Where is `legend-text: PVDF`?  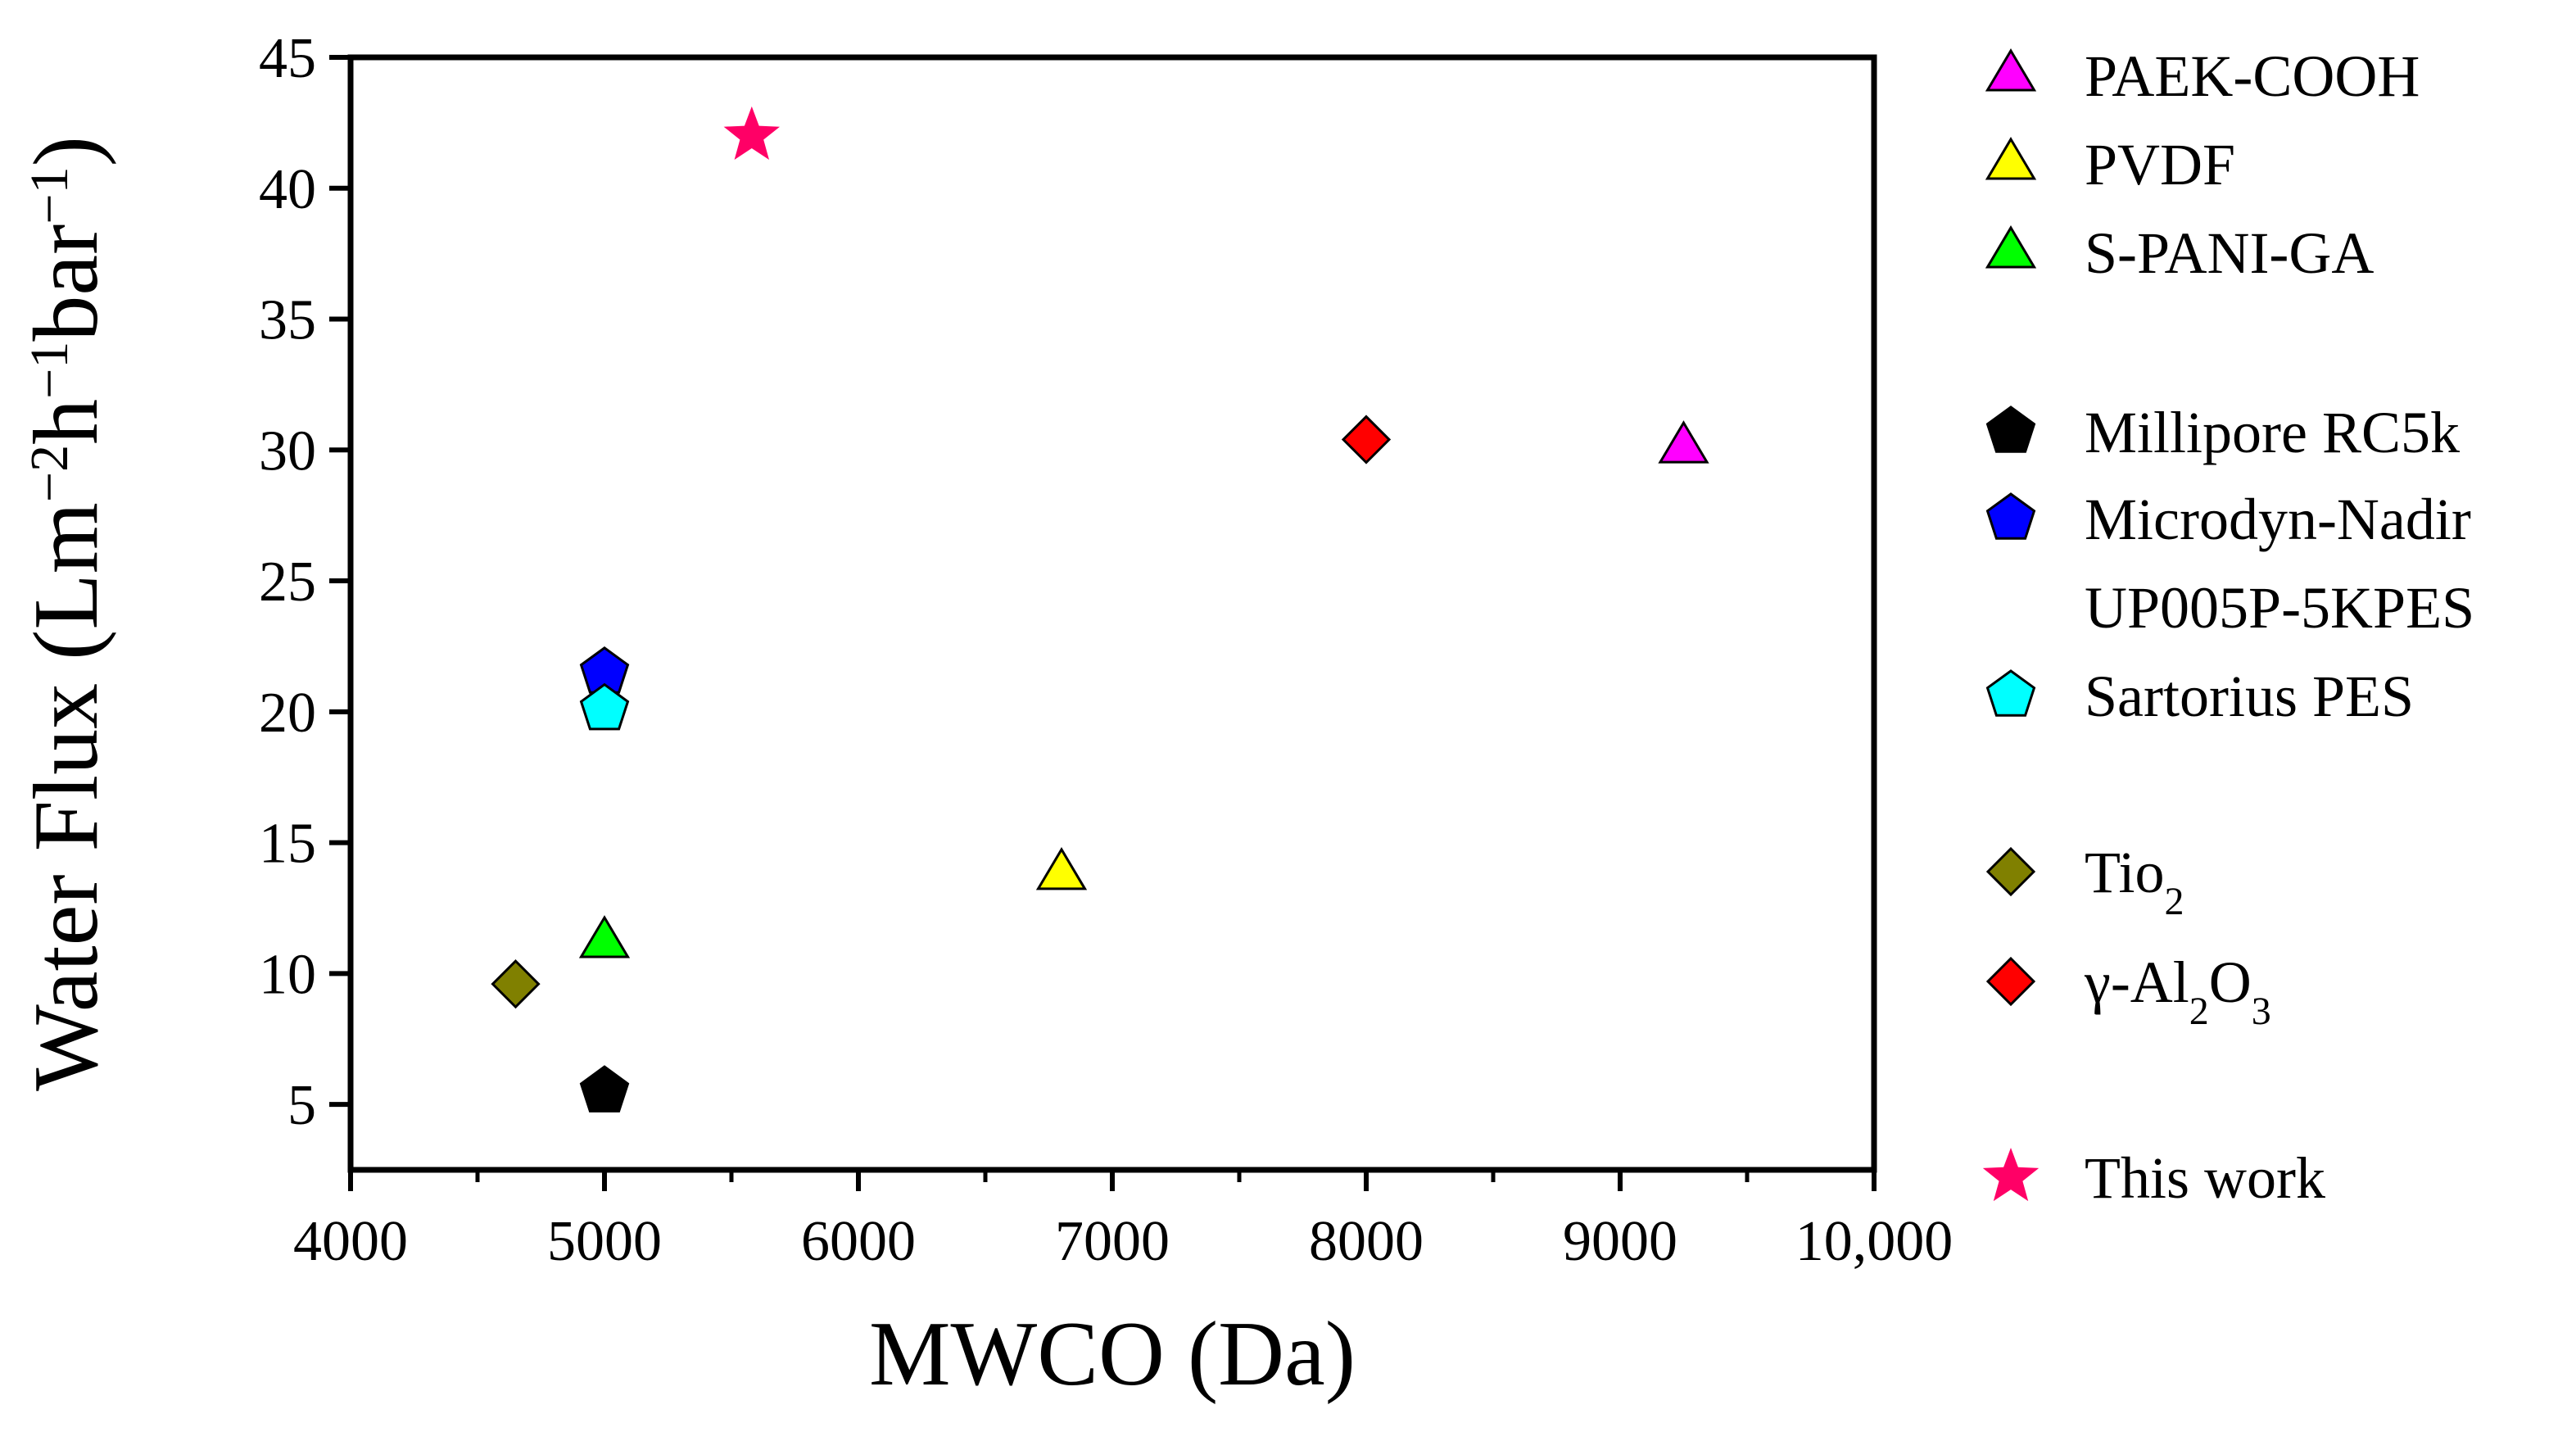
legend-text: PVDF is located at coordinates (2160, 164).